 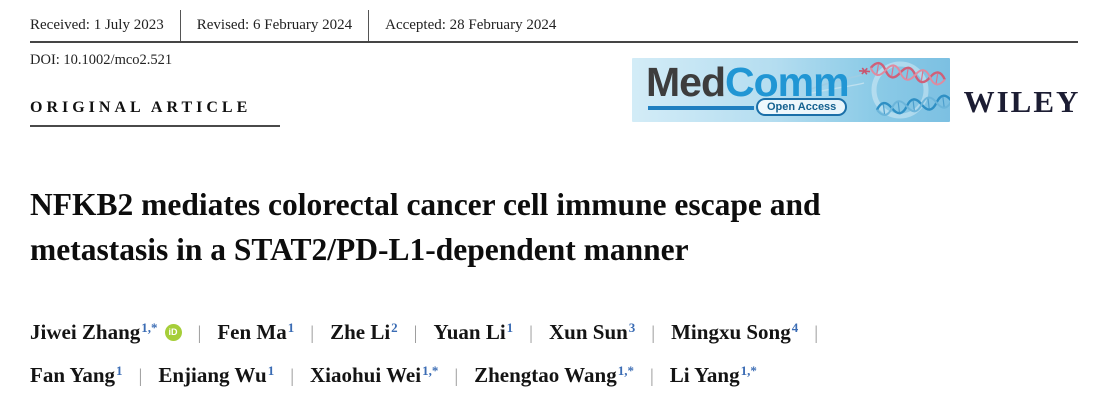 What do you see at coordinates (469, 332) in the screenshot?
I see `author-name: Yuan Li` at bounding box center [469, 332].